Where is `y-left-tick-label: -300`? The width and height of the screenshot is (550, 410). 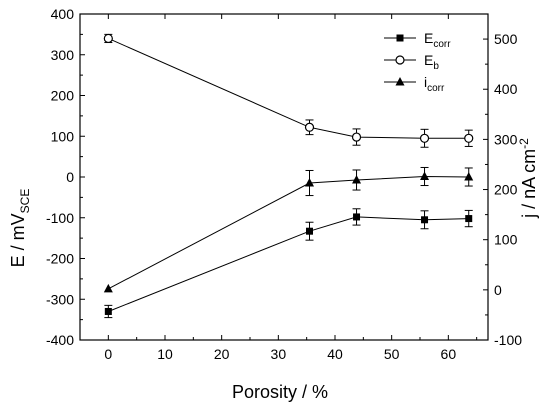
y-left-tick-label: -300 is located at coordinates (60, 299).